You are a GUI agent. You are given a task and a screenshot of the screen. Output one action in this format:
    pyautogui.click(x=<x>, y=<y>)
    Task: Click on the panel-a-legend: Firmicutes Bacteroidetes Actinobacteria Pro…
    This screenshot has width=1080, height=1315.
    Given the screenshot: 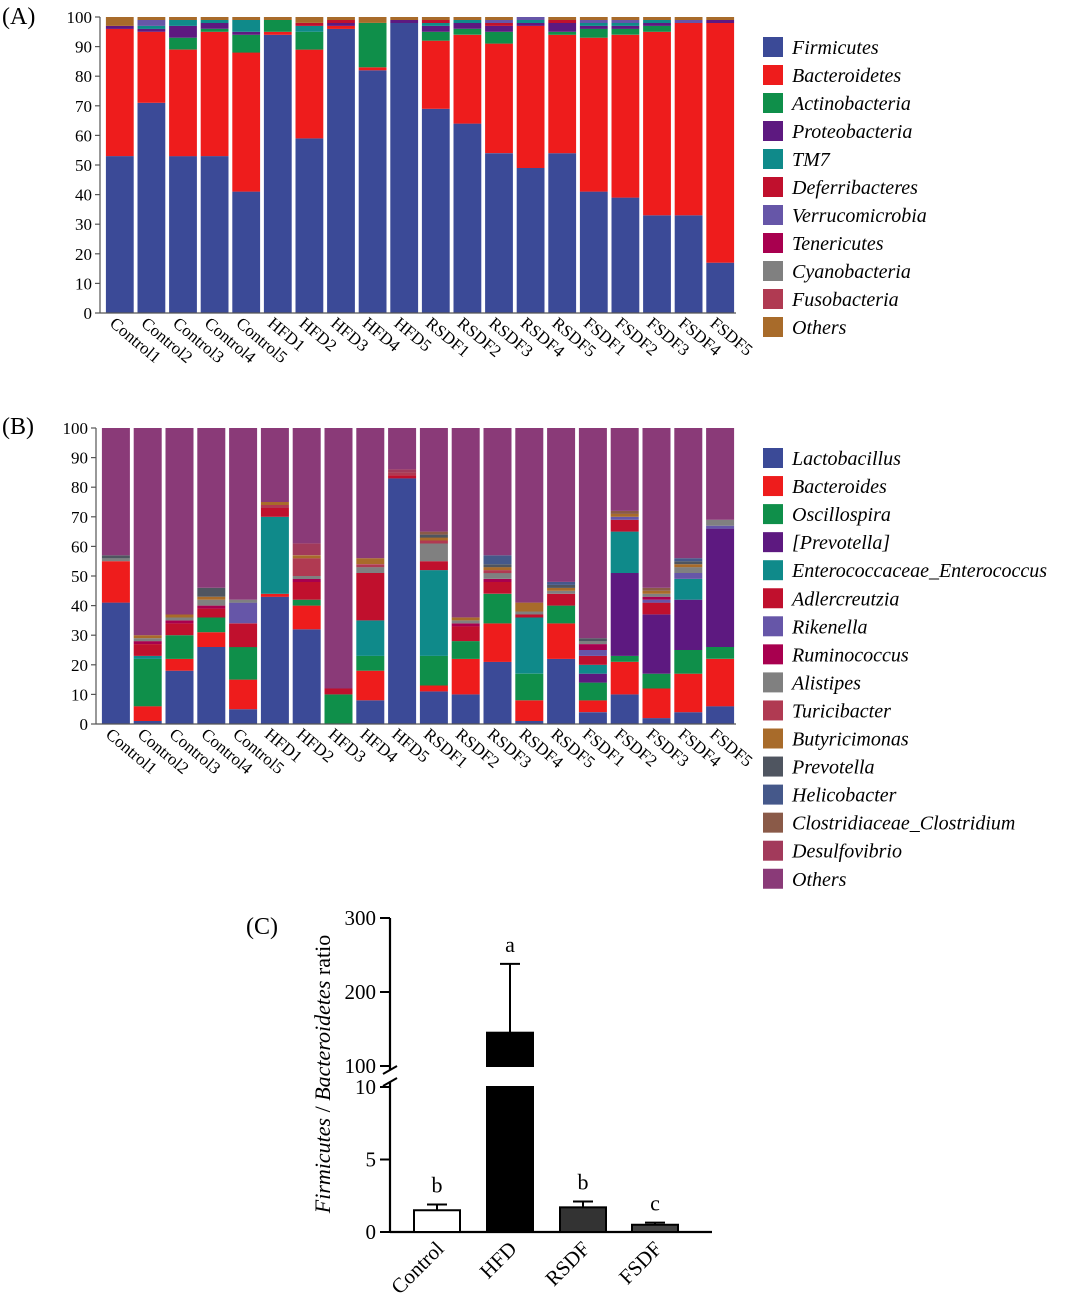 What is the action you would take?
    pyautogui.click(x=845, y=188)
    